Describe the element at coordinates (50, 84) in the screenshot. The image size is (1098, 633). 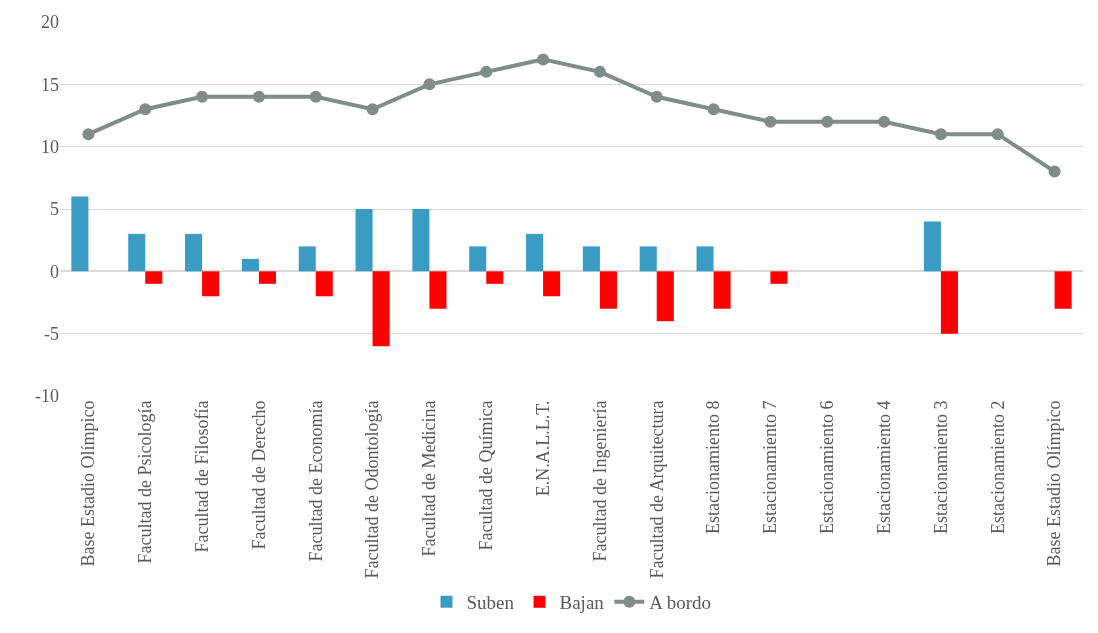
I see `y-tick-label: 15` at that location.